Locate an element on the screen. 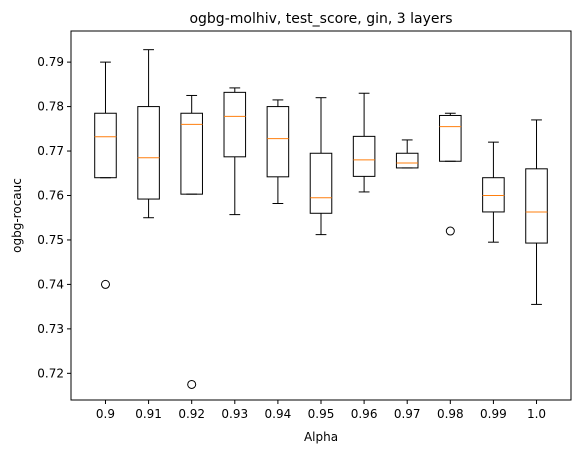 The height and width of the screenshot is (455, 576). box-0.98 is located at coordinates (450, 138).